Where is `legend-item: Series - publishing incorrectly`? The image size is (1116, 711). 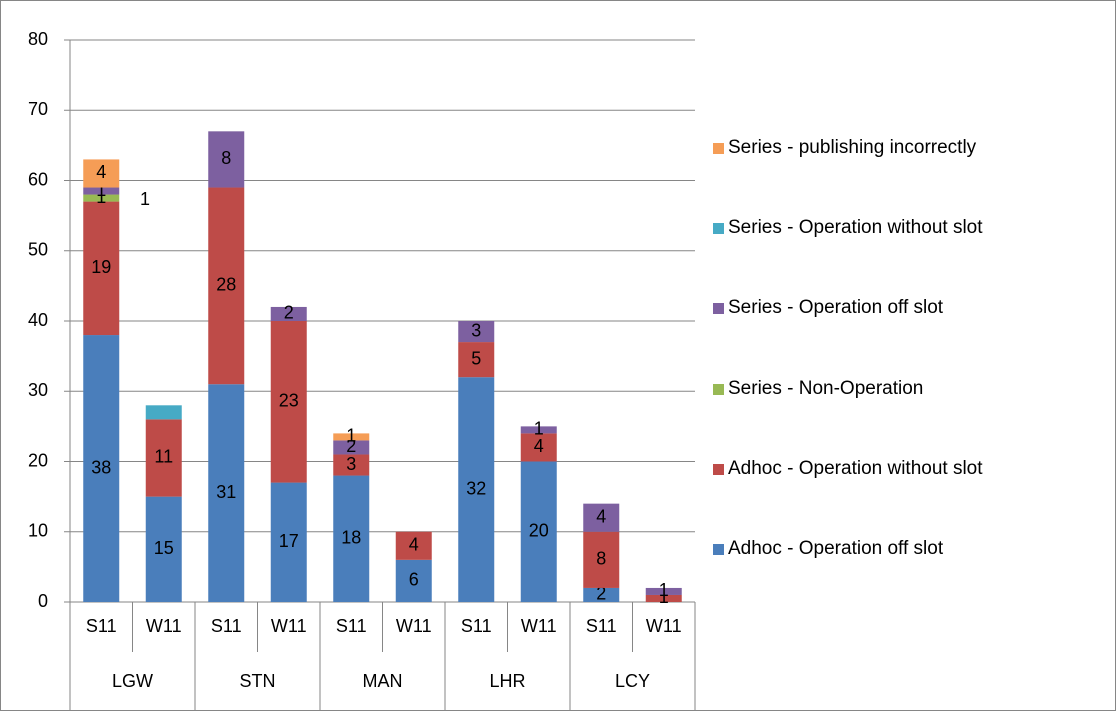 legend-item: Series - publishing incorrectly is located at coordinates (903, 148).